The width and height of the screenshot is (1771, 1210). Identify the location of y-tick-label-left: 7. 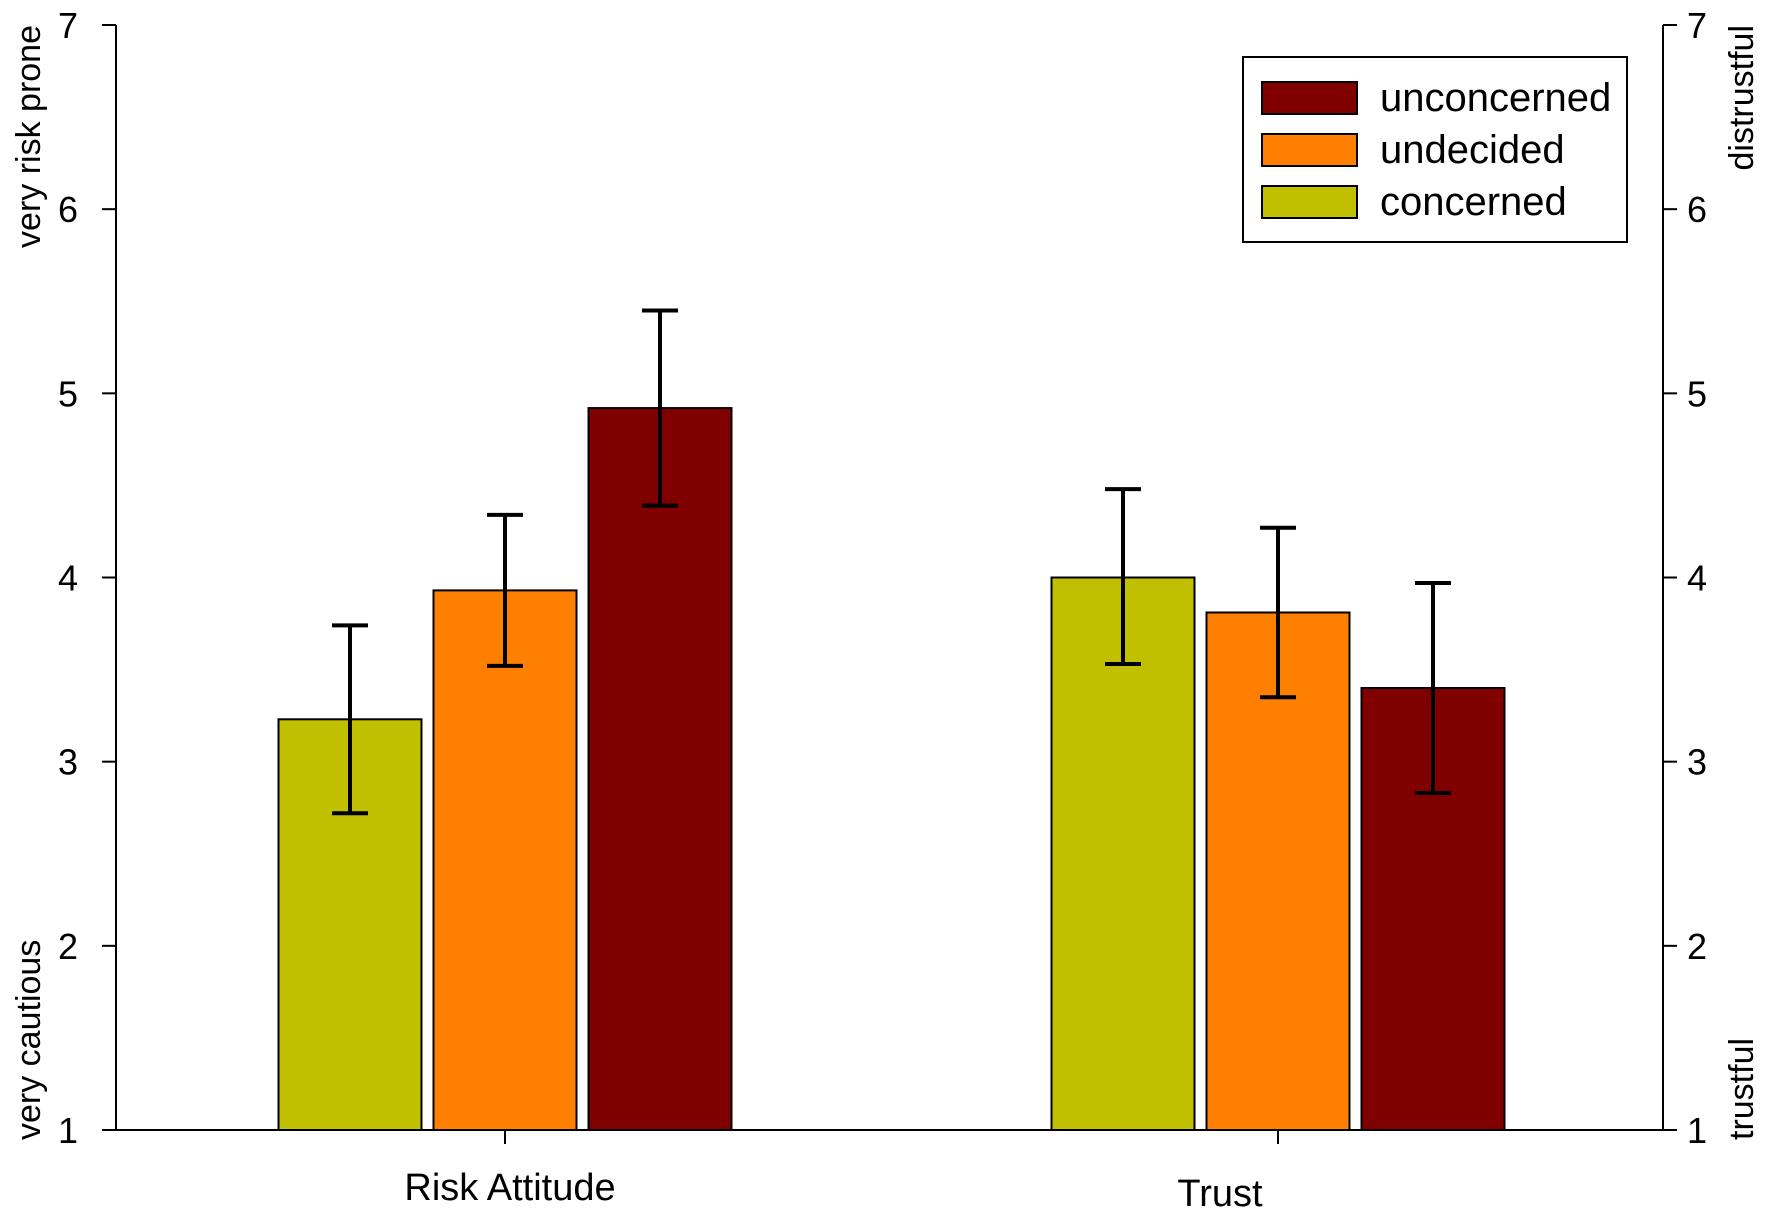
(68, 25).